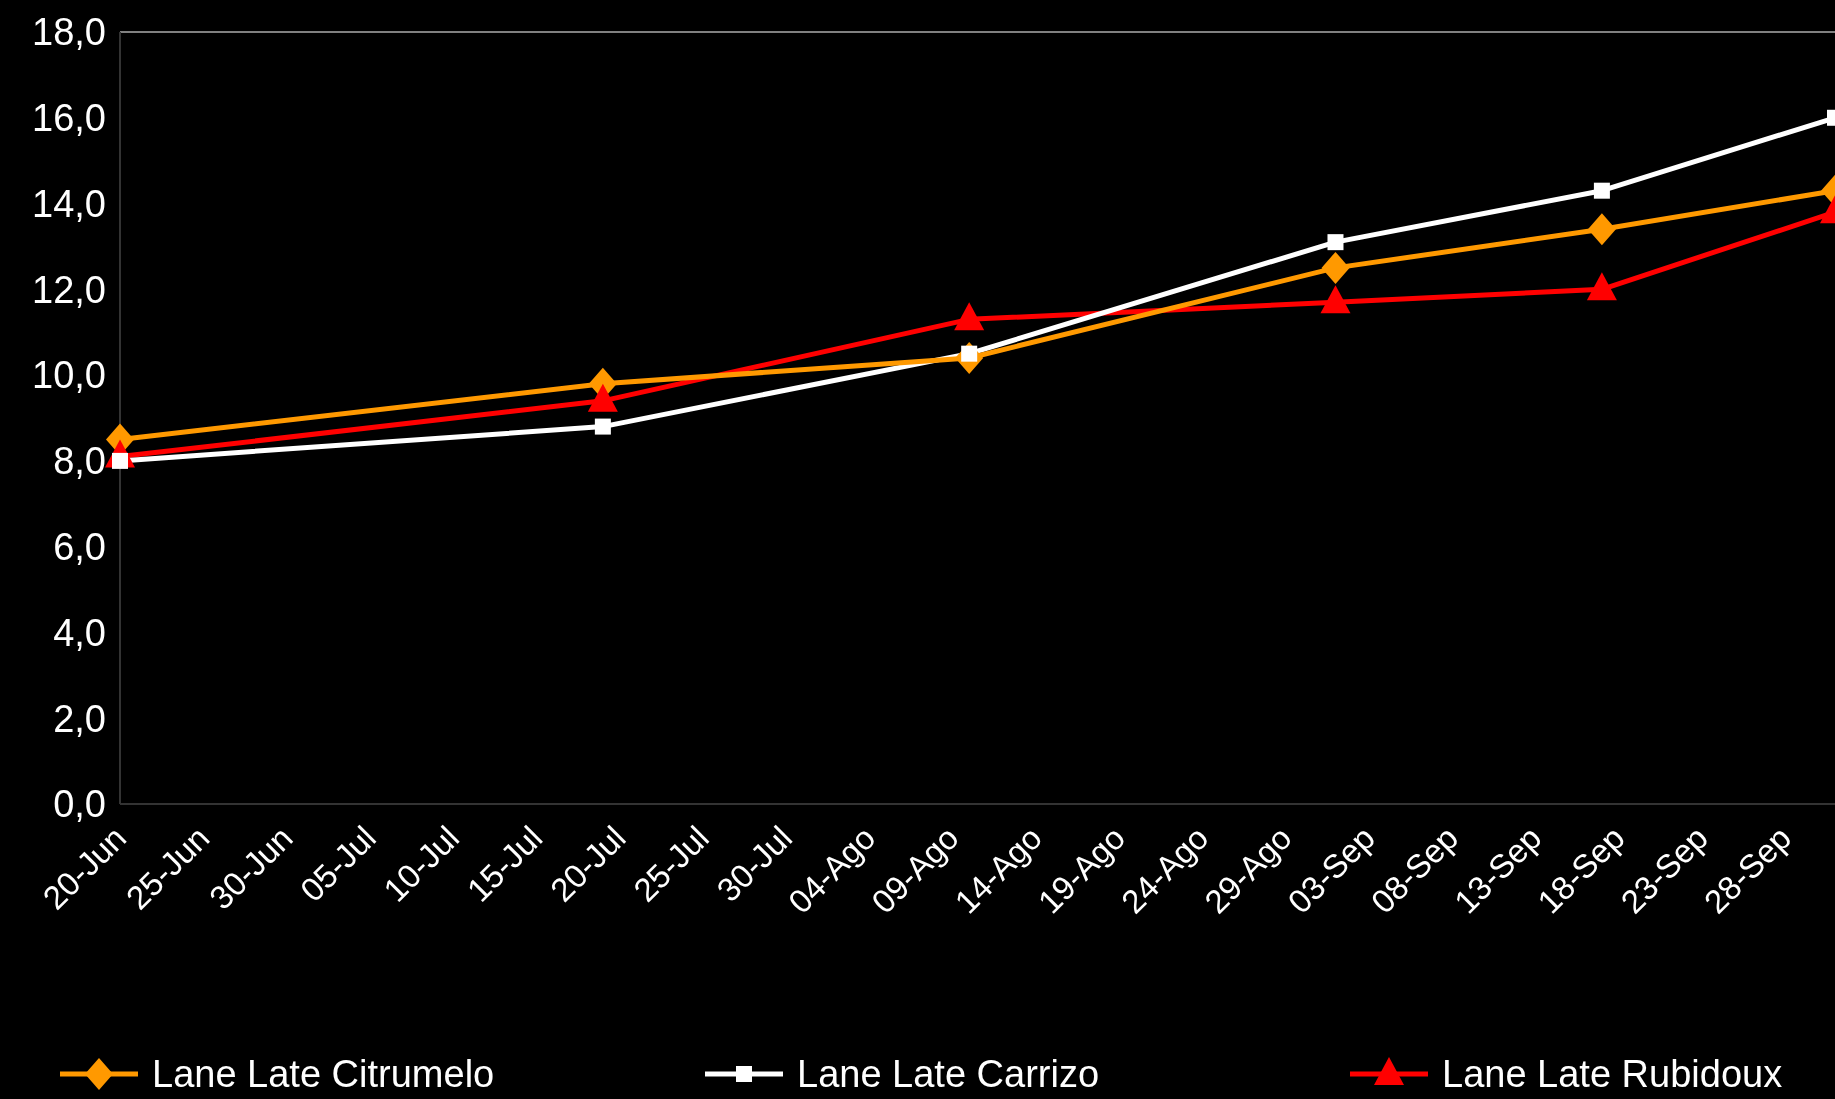  I want to click on y-tick-label: 10,0, so click(69, 375).